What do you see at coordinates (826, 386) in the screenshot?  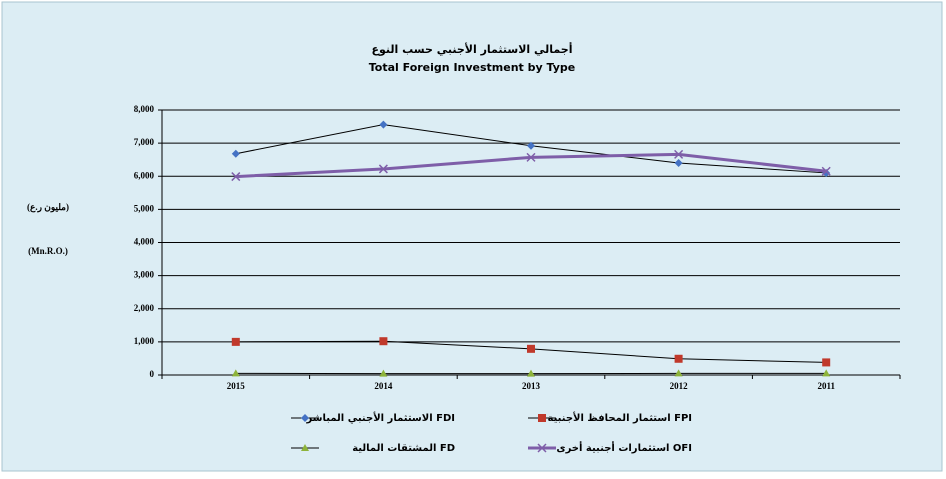 I see `x-tick-label: 2011` at bounding box center [826, 386].